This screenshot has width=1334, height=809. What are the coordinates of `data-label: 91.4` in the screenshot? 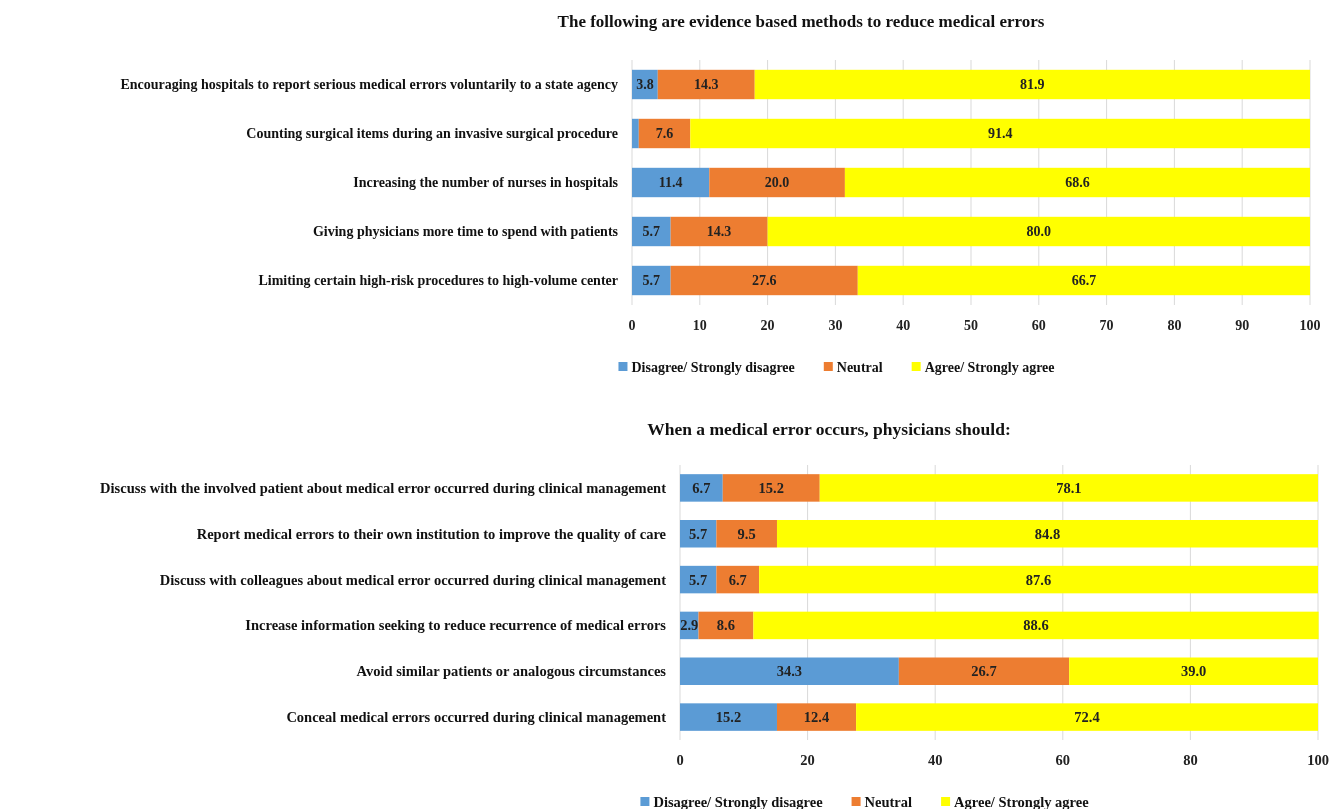 It's located at (1000, 134).